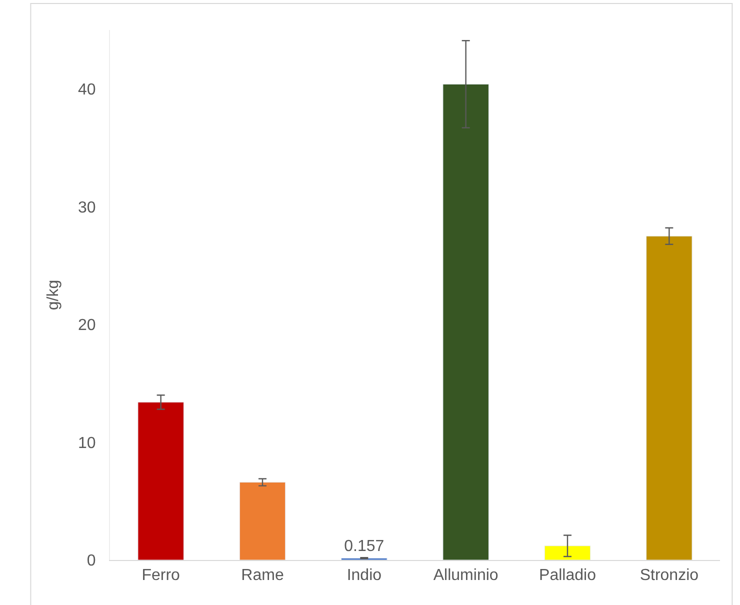 The image size is (740, 605). What do you see at coordinates (87, 89) in the screenshot?
I see `y-tick-label: 40` at bounding box center [87, 89].